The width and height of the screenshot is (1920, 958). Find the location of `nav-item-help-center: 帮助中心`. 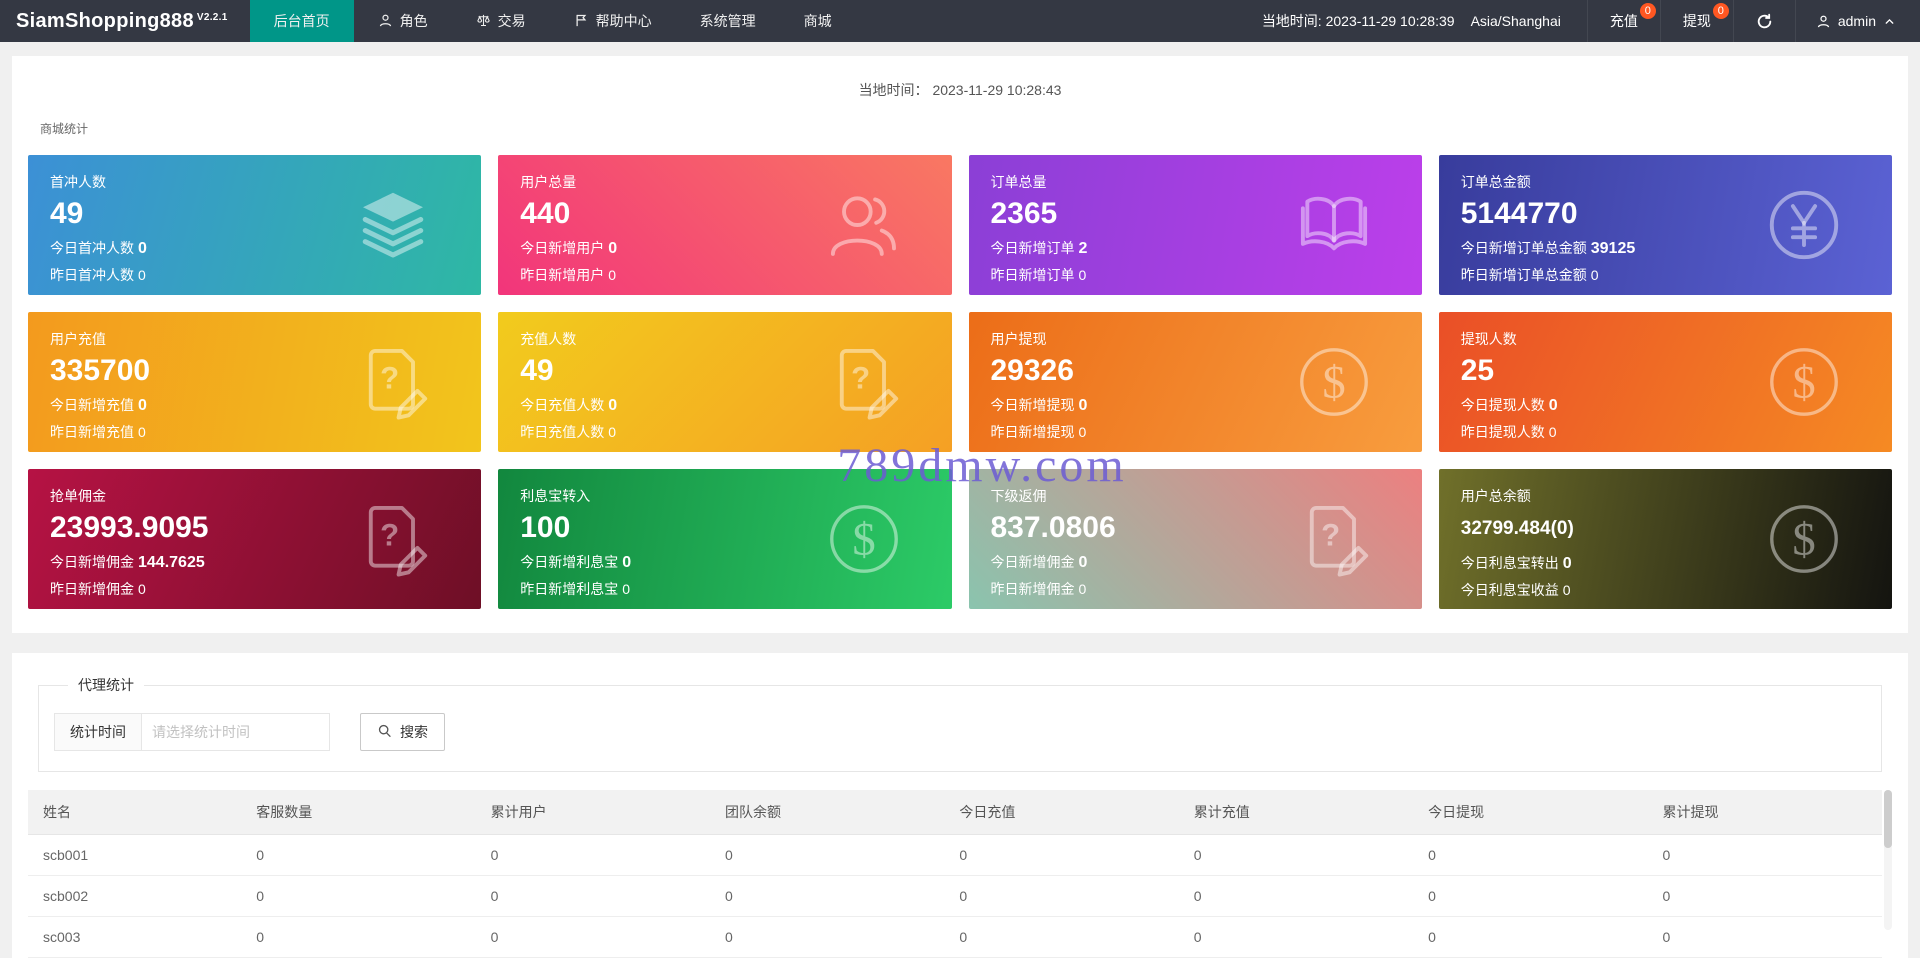

nav-item-help-center: 帮助中心 is located at coordinates (613, 21).